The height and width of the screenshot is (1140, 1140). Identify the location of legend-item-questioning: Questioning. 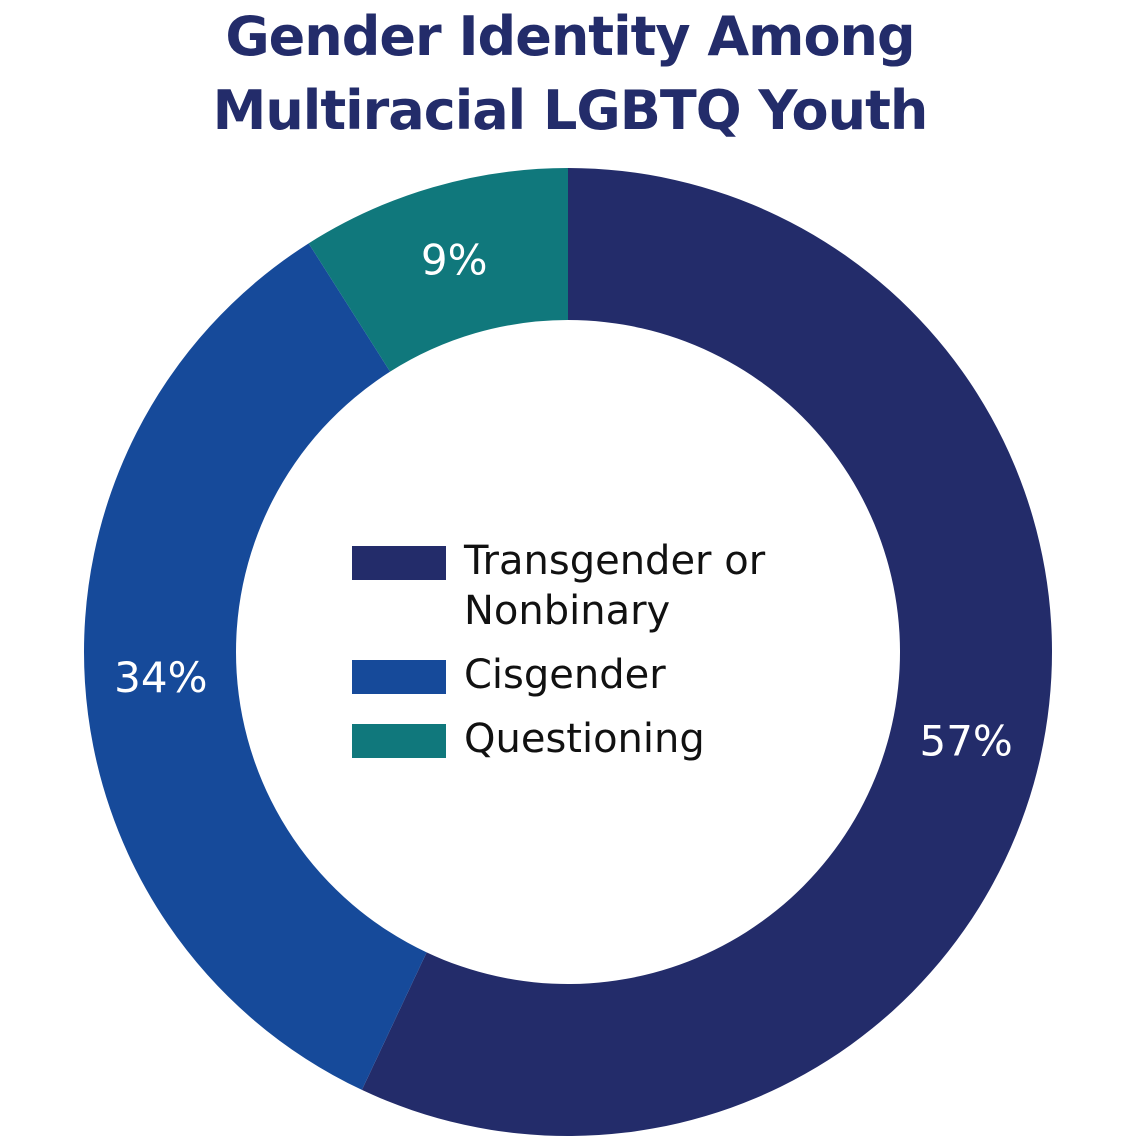
(582, 739).